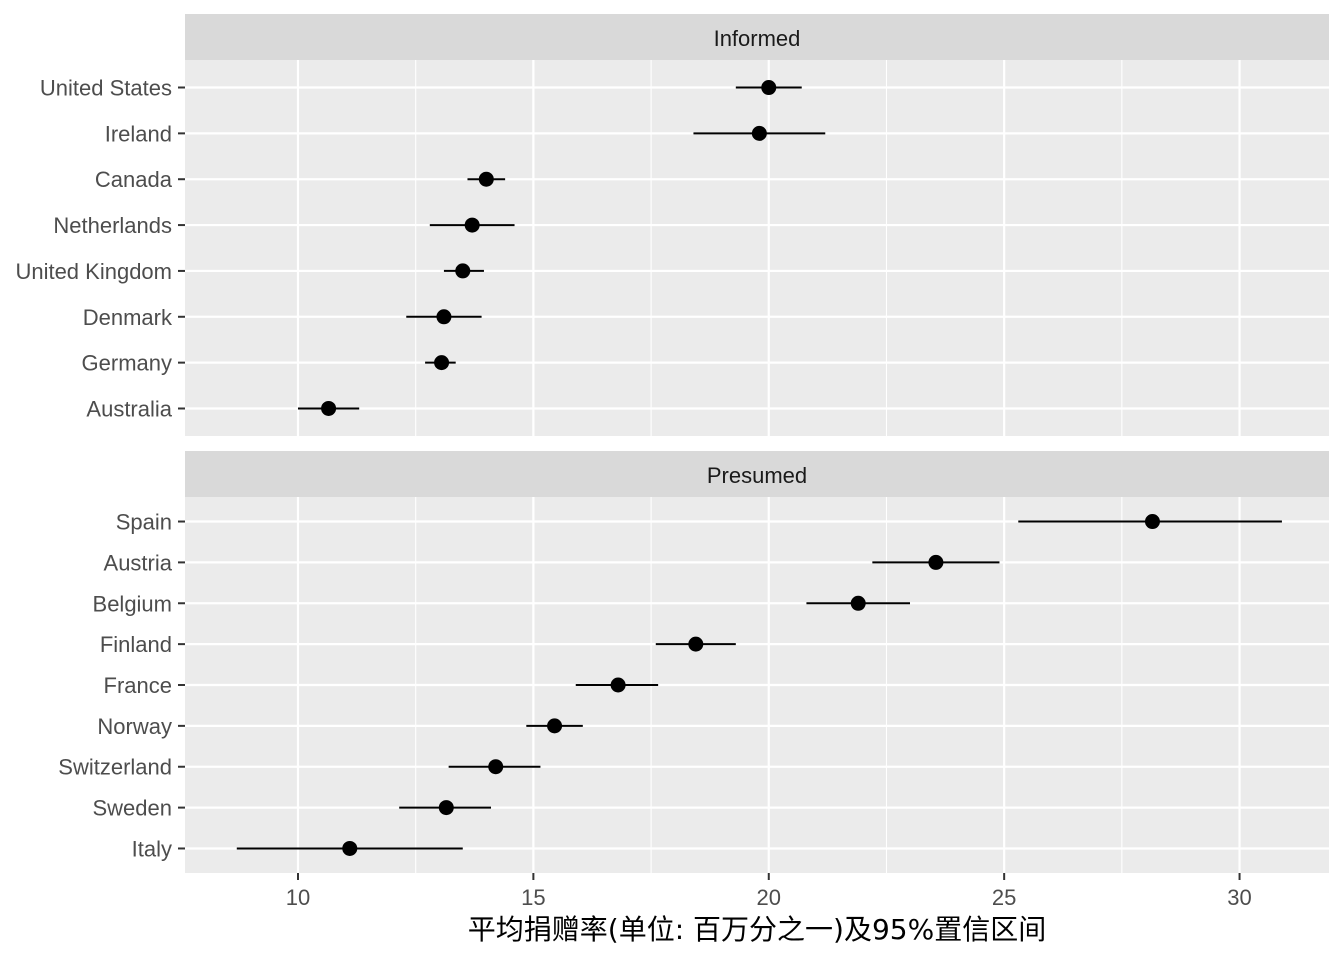  Describe the element at coordinates (112, 225) in the screenshot. I see `y-tick-label: Netherlands` at that location.